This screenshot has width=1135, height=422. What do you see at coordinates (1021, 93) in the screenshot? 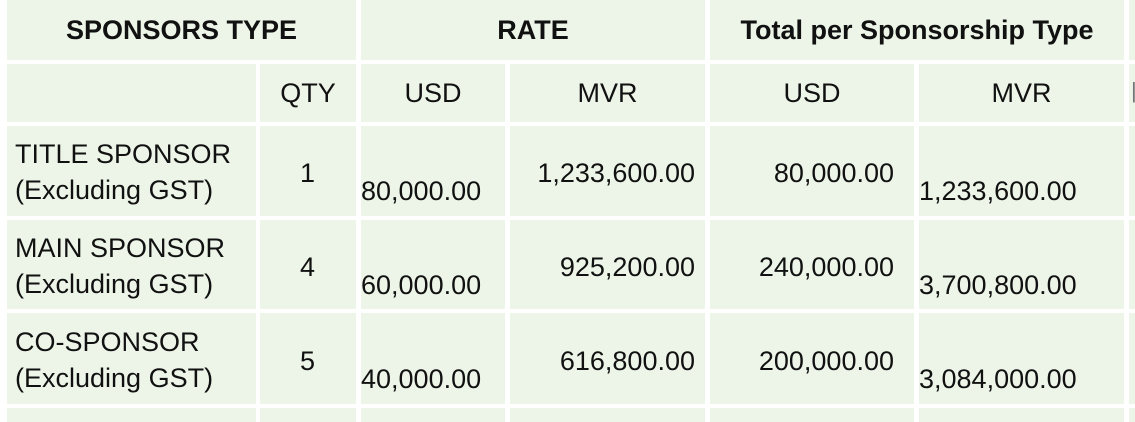
I see `subheader-total-mvr: MVR` at bounding box center [1021, 93].